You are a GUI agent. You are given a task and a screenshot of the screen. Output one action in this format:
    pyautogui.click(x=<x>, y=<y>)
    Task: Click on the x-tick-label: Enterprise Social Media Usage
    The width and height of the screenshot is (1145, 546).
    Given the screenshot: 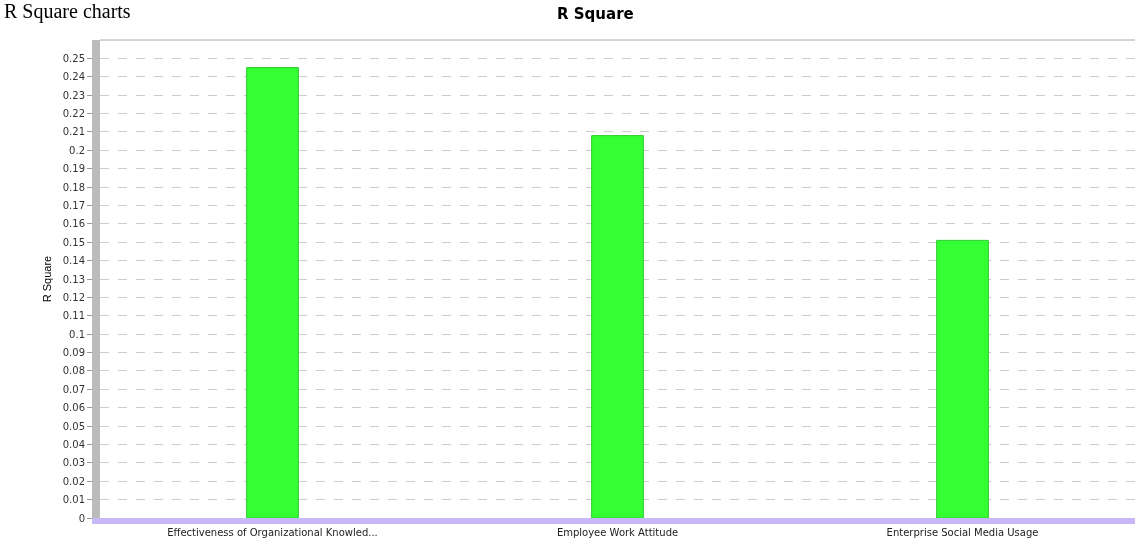 What is the action you would take?
    pyautogui.click(x=962, y=532)
    